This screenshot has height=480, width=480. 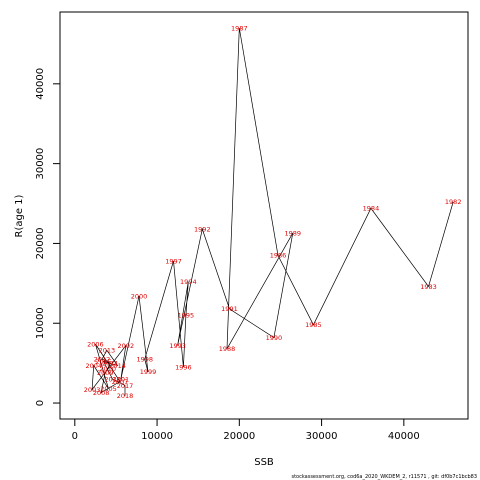 What do you see at coordinates (107, 351) in the screenshot?
I see `point-label-2013: 2013` at bounding box center [107, 351].